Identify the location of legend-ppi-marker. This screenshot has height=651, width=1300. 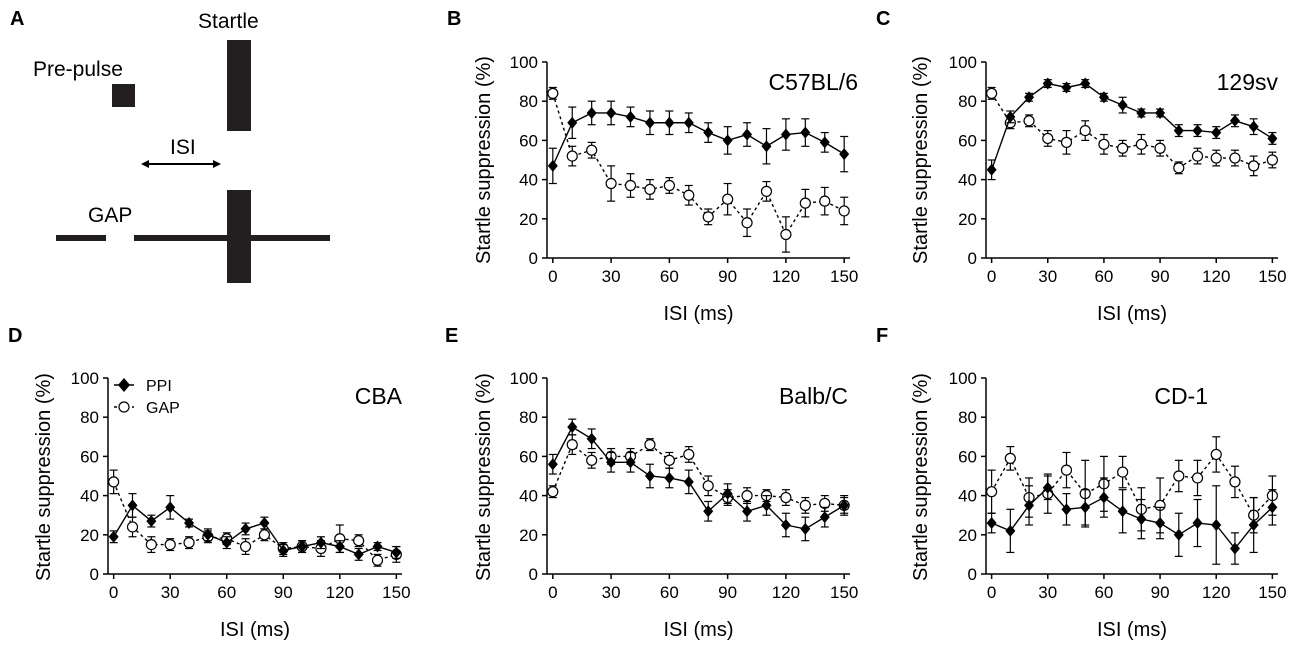
(124, 385).